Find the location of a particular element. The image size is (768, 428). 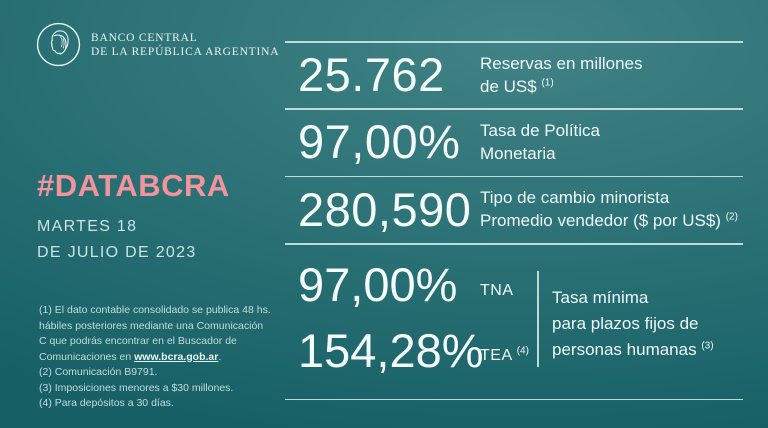

footnote-ref-3: (3) is located at coordinates (707, 346).